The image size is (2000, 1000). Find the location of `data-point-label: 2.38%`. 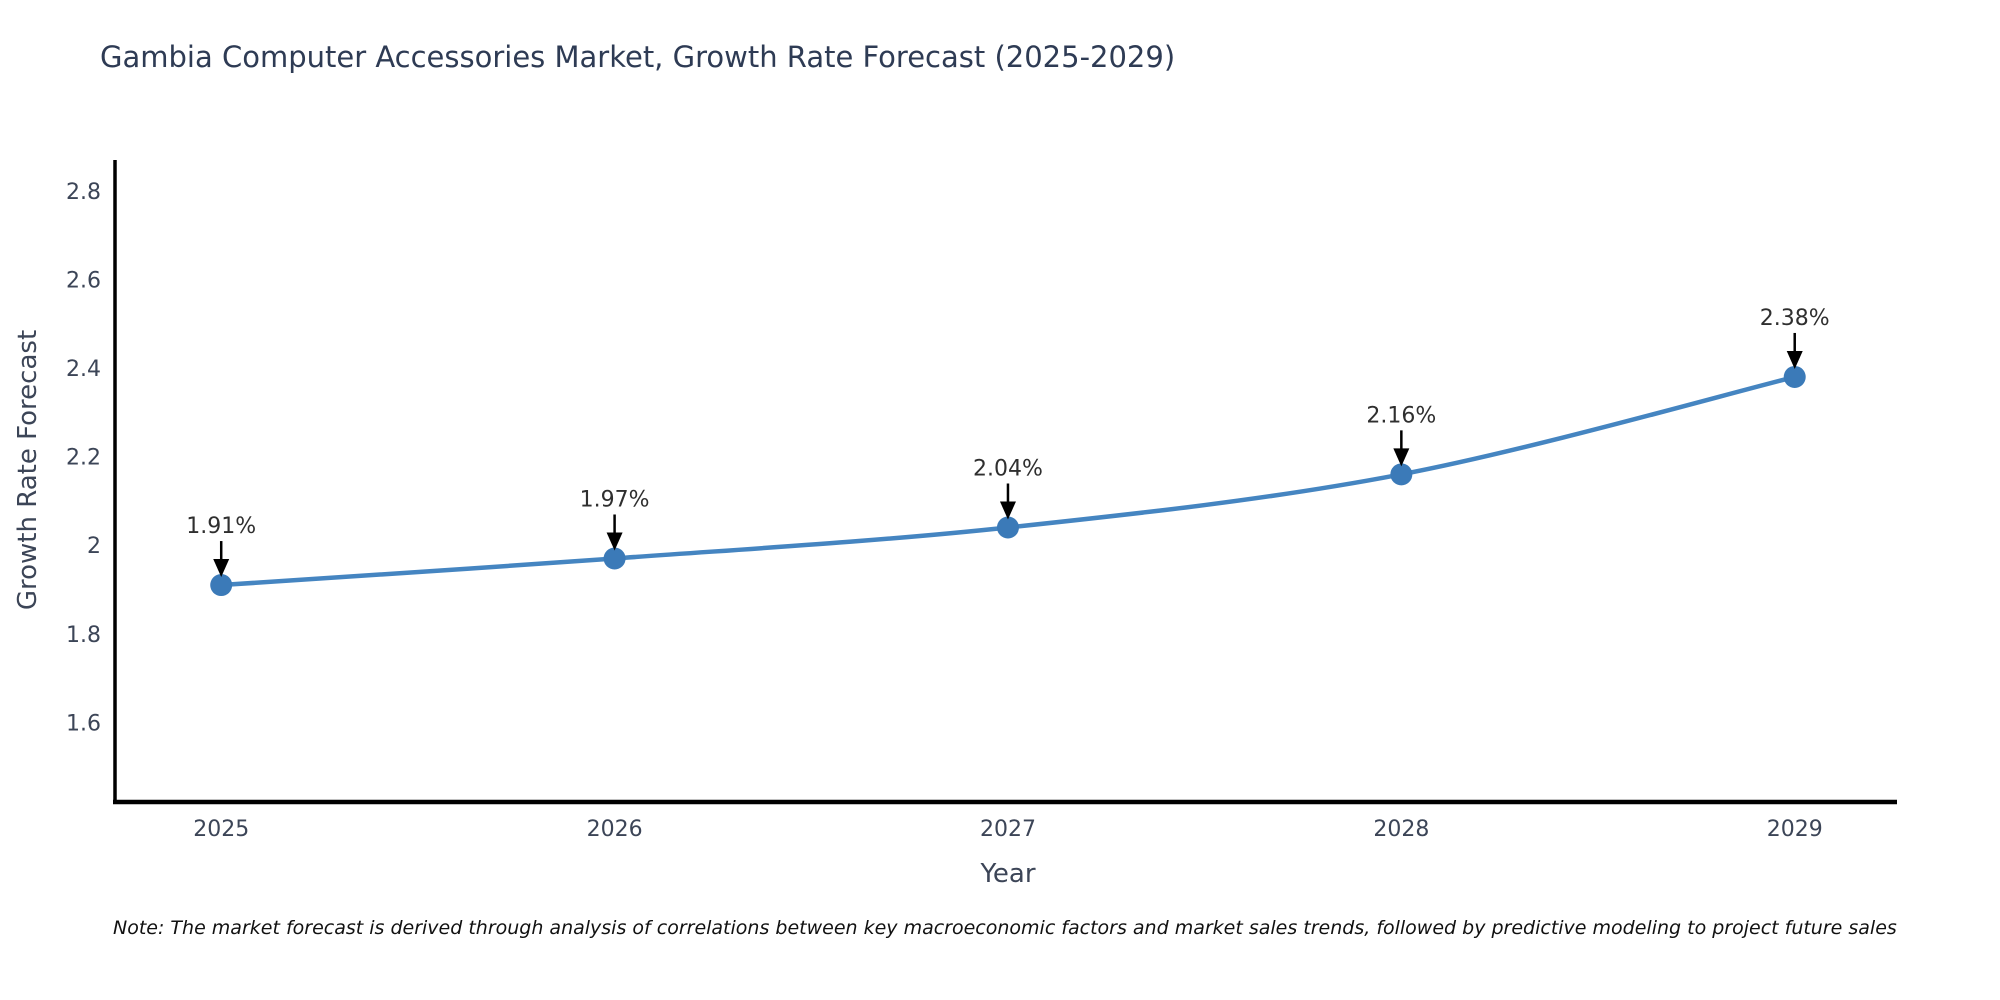

data-point-label: 2.38% is located at coordinates (1795, 318).